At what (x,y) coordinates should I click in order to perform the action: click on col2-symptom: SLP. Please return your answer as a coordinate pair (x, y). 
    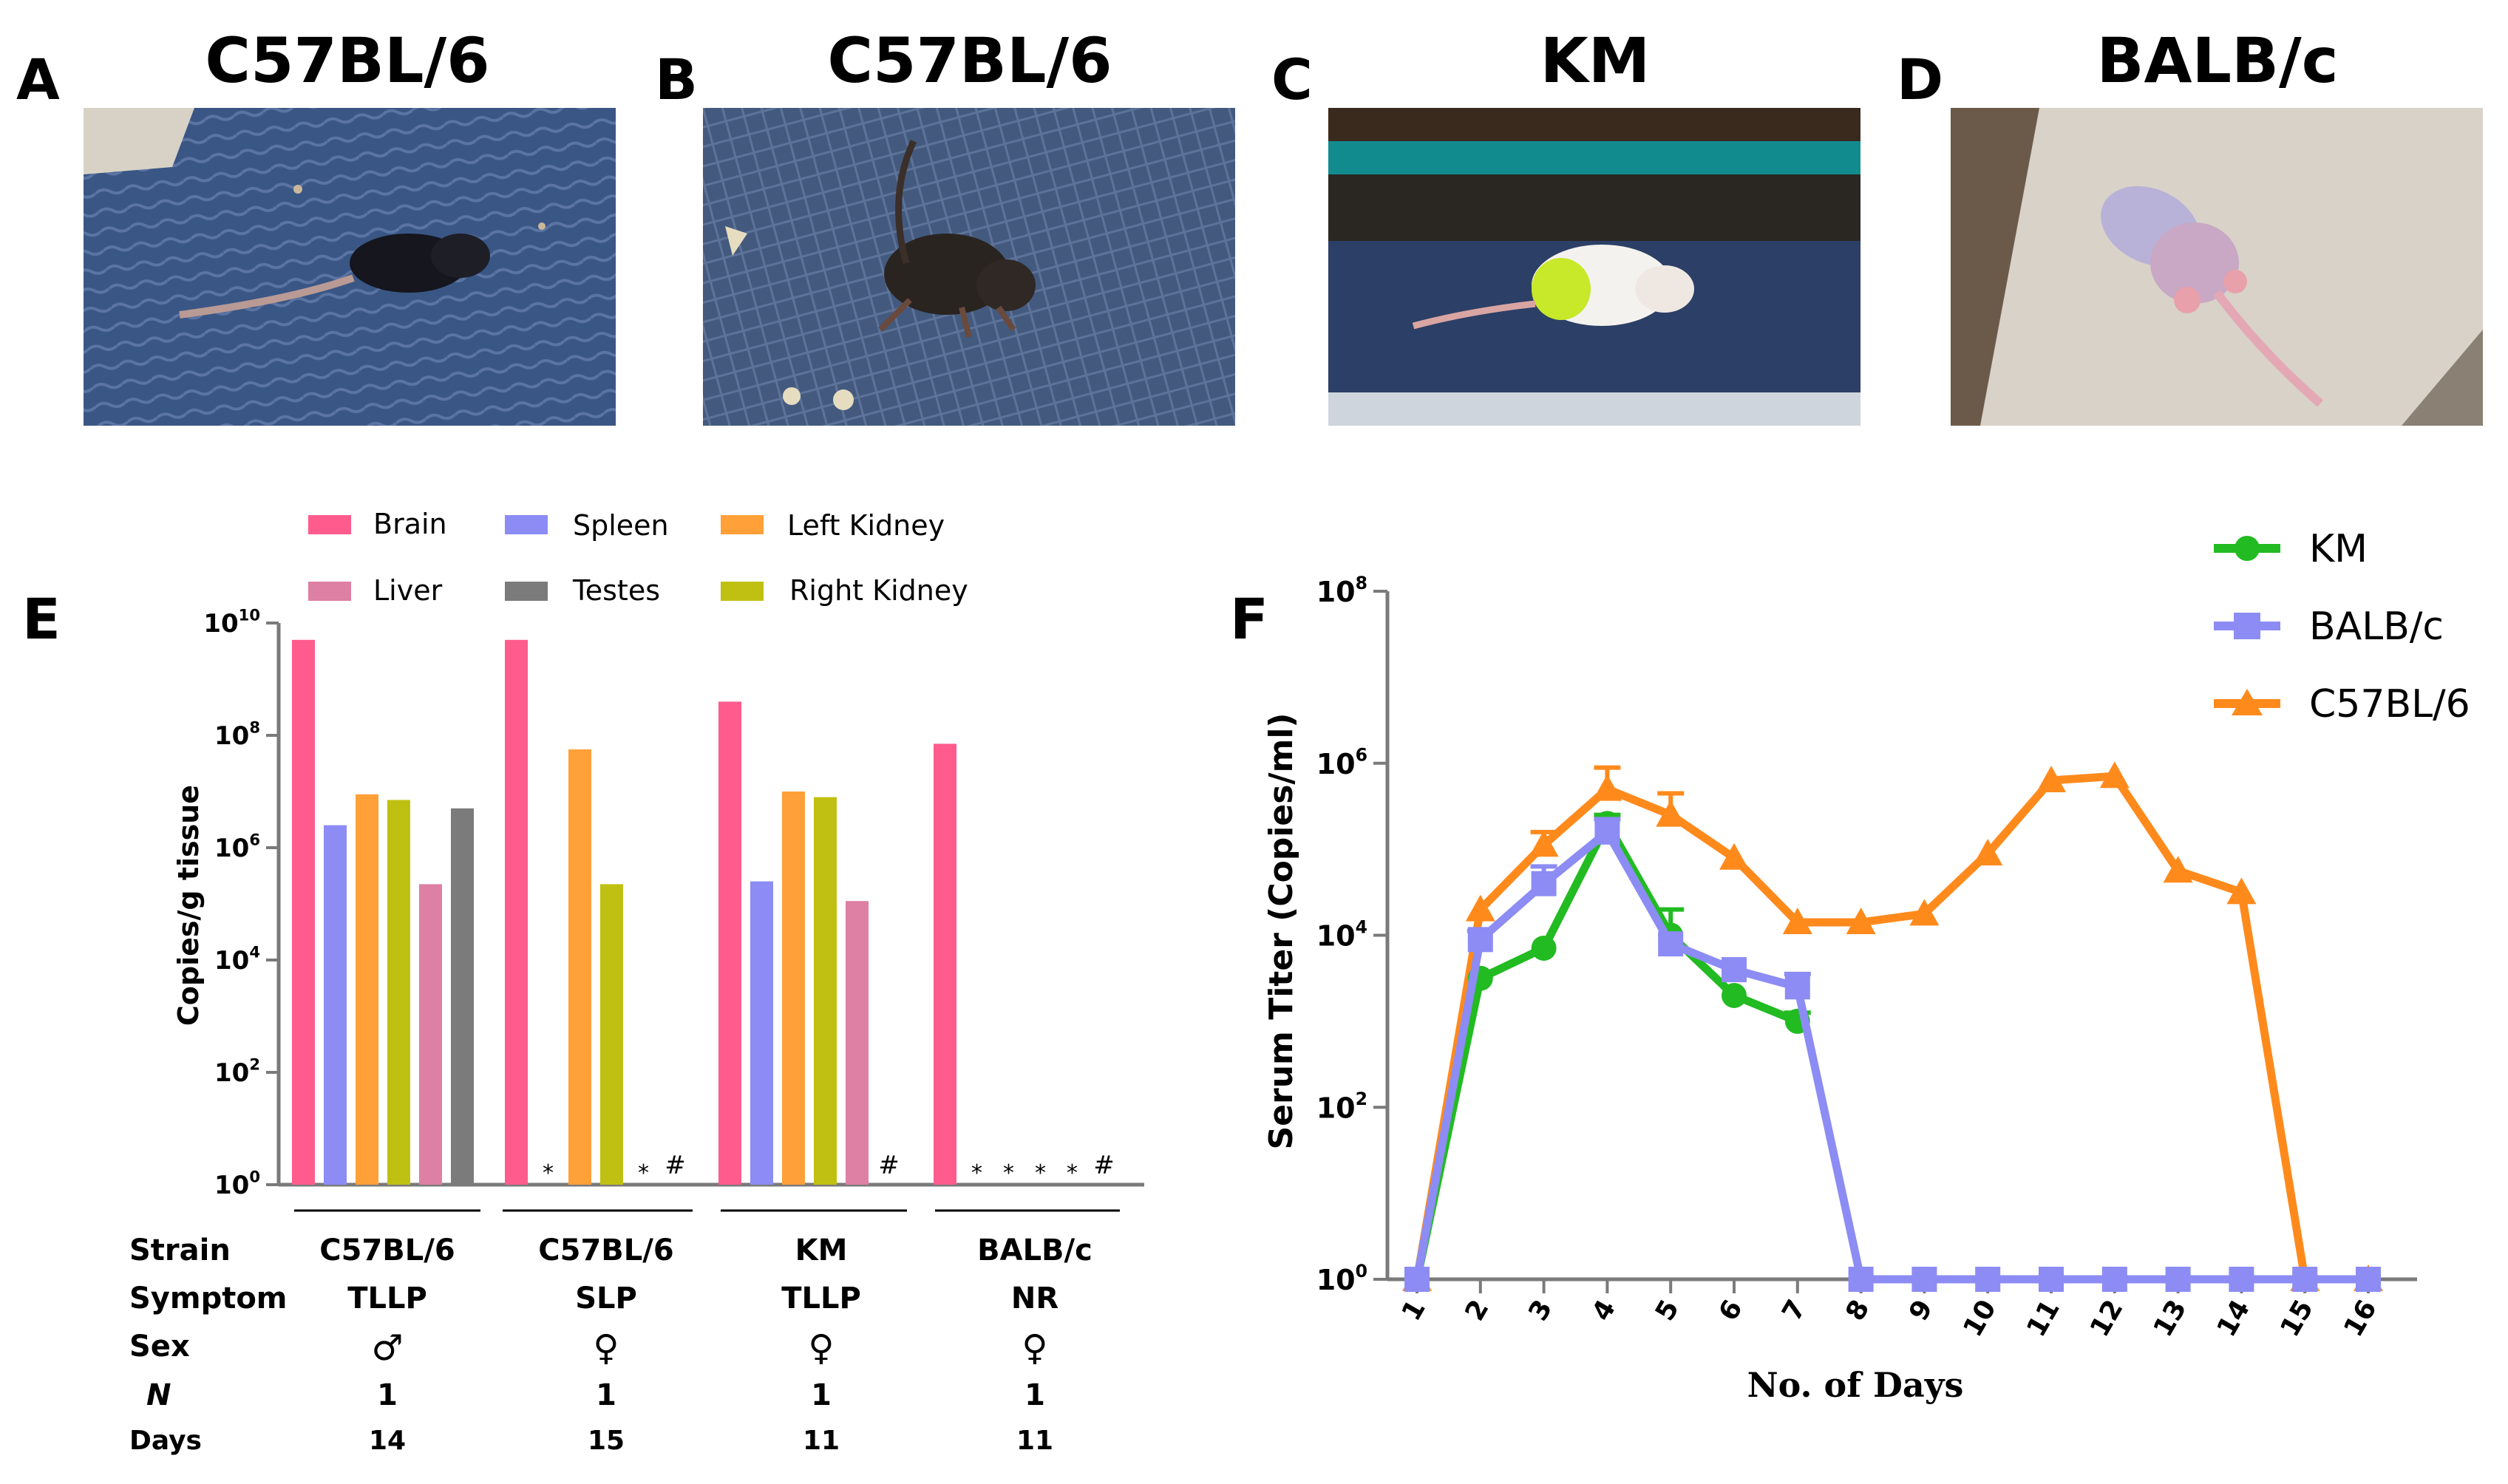
    Looking at the image, I should click on (606, 1298).